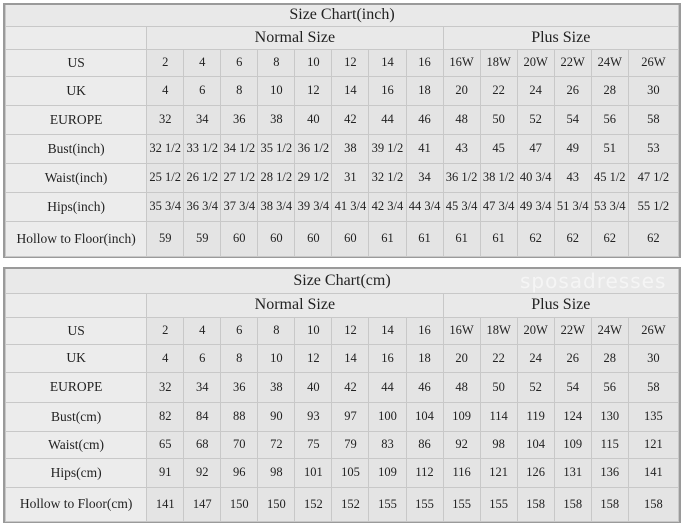 This screenshot has height=529, width=685. What do you see at coordinates (165, 330) in the screenshot?
I see `size-cell: 2` at bounding box center [165, 330].